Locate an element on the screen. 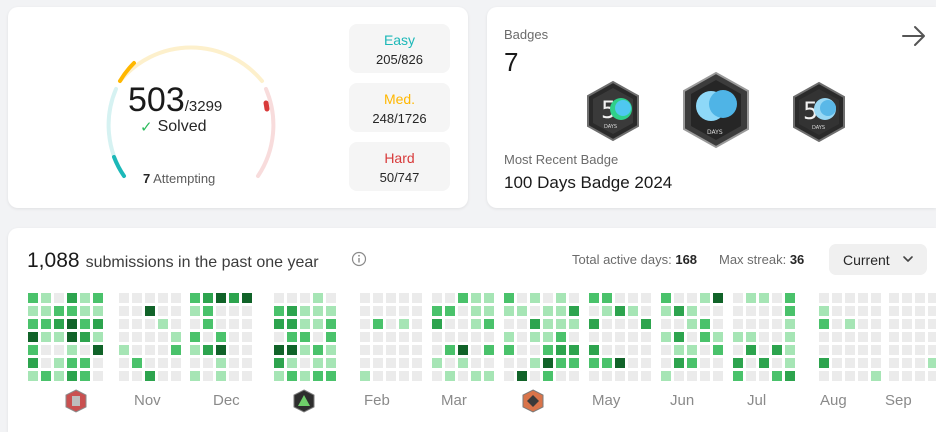  difficulty-easy: Easy 205/826 is located at coordinates (399, 48).